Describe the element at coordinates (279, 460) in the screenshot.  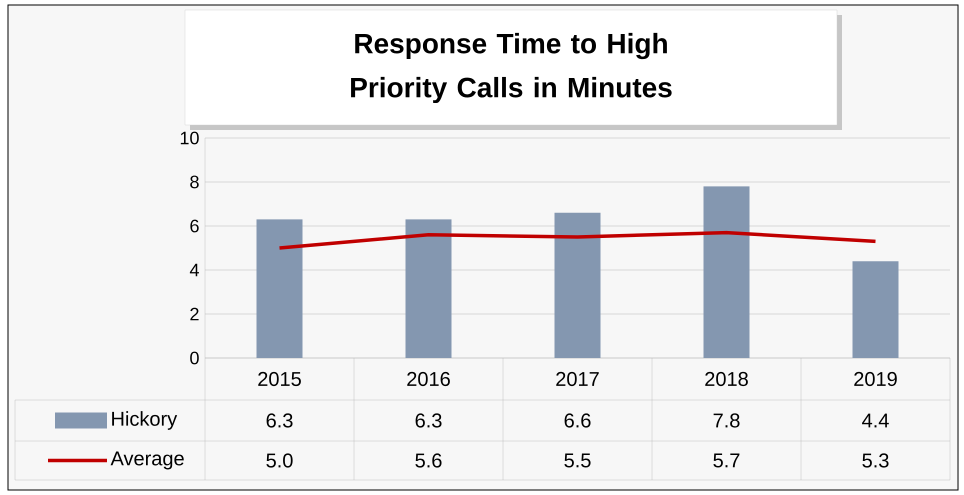
I see `data-label: 5.0` at that location.